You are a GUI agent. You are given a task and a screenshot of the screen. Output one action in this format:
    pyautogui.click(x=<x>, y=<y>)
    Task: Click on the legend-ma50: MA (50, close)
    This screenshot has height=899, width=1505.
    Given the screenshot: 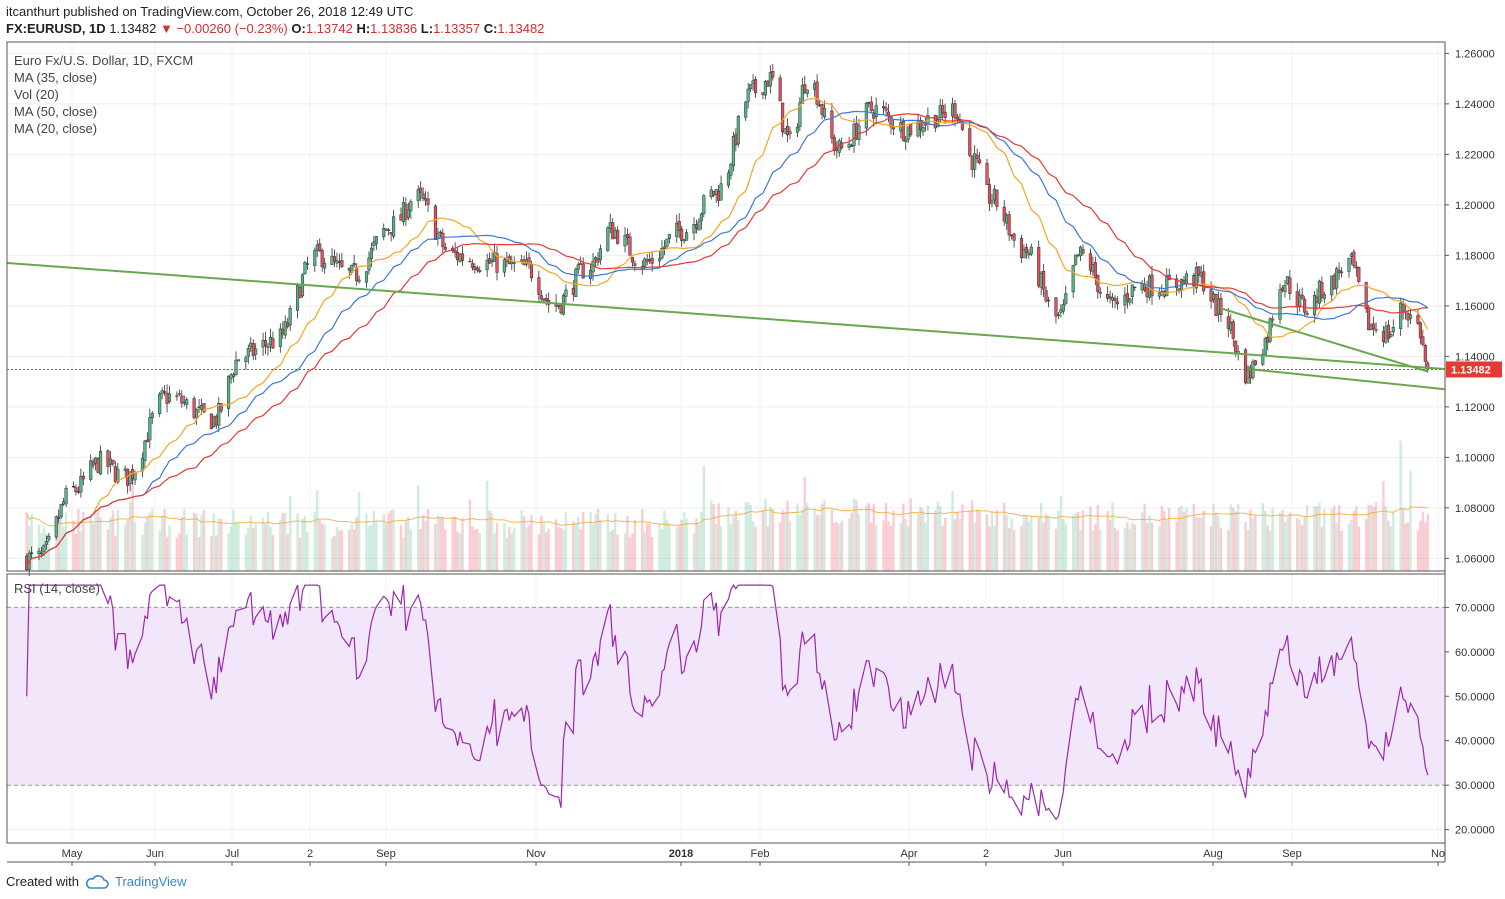 What is the action you would take?
    pyautogui.click(x=56, y=111)
    